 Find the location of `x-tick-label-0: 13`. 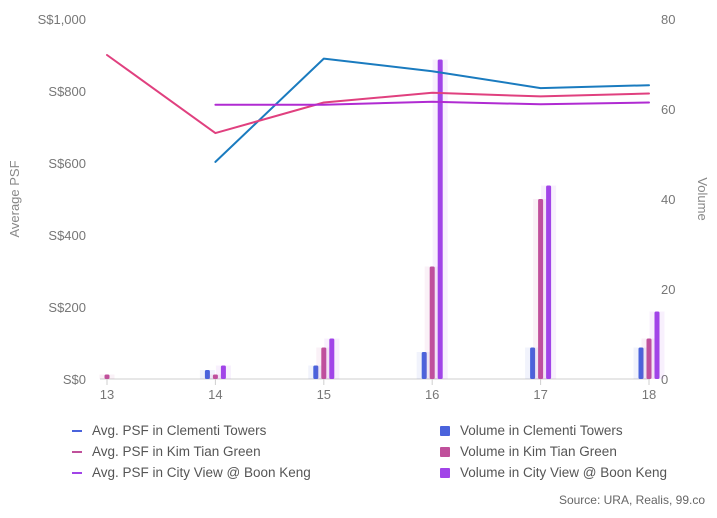

x-tick-label-0: 13 is located at coordinates (107, 394).